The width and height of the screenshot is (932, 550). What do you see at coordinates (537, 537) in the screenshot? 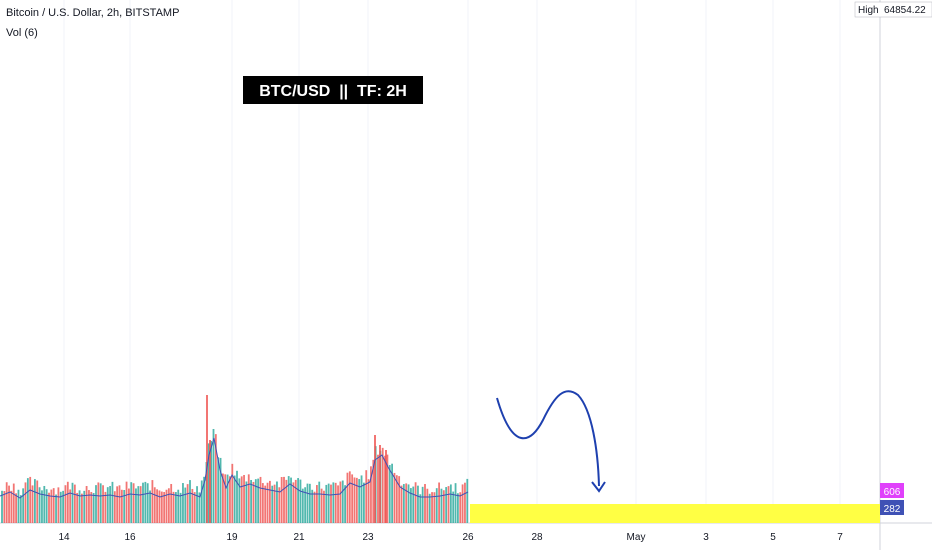
I see `time-tick-label: 28` at bounding box center [537, 537].